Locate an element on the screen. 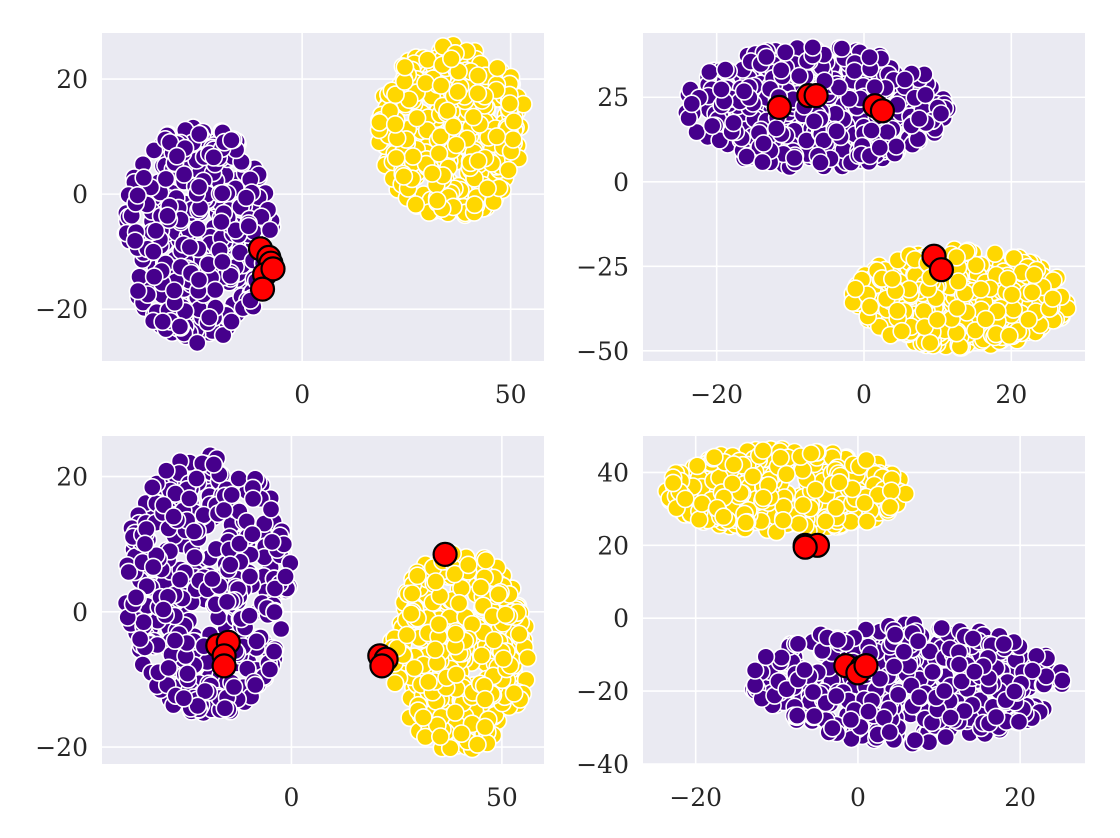 The width and height of the screenshot is (1120, 838). y-tick-label: 0 is located at coordinates (621, 618).